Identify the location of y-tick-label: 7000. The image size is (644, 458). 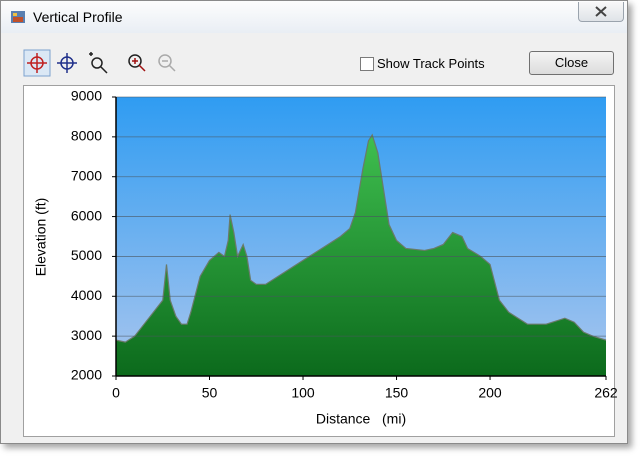
(86, 175).